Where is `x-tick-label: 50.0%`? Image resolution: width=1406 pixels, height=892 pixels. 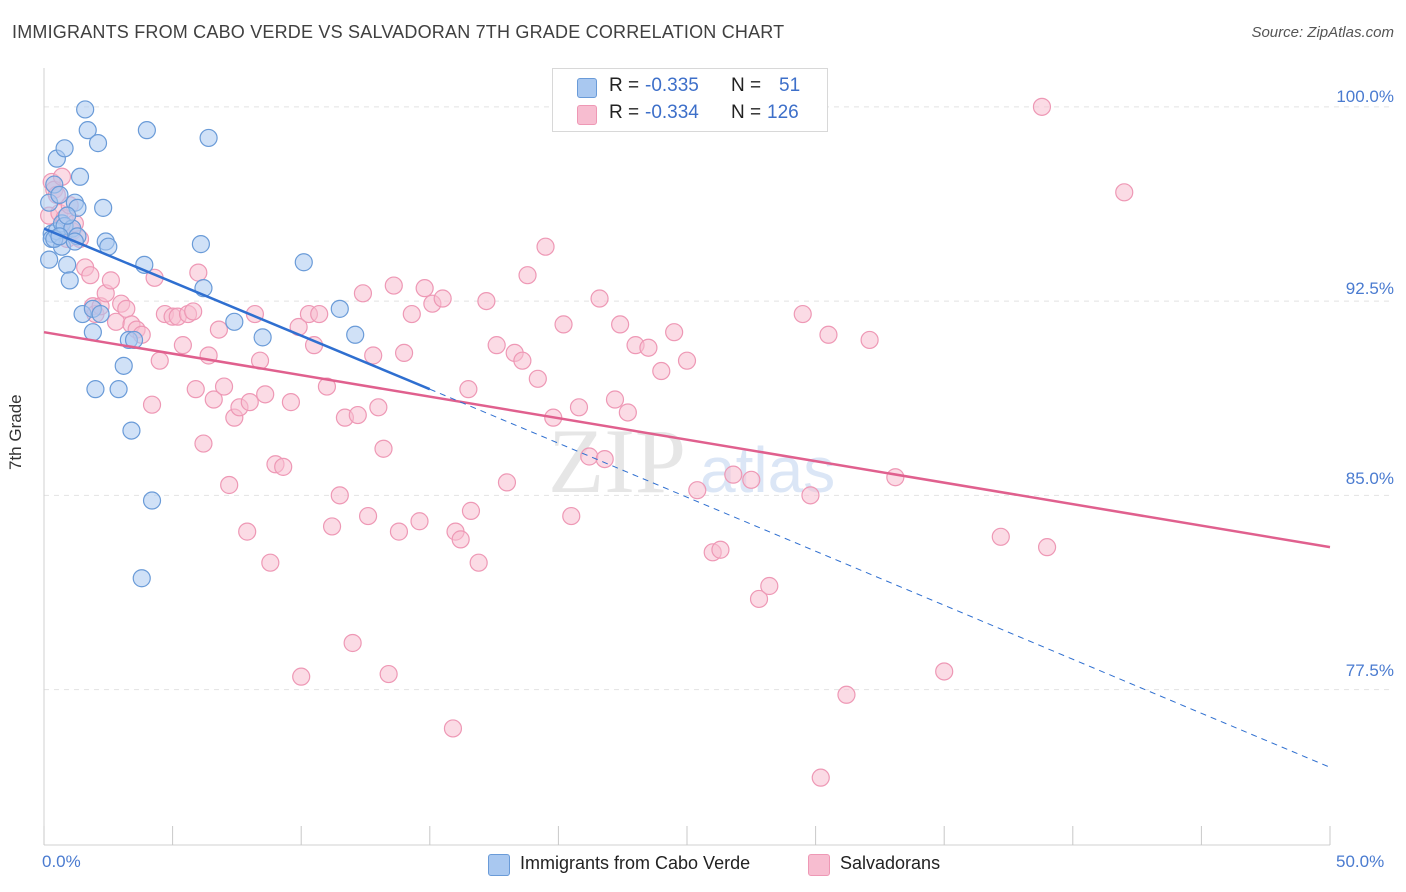 x-tick-label: 50.0% is located at coordinates (1360, 861).